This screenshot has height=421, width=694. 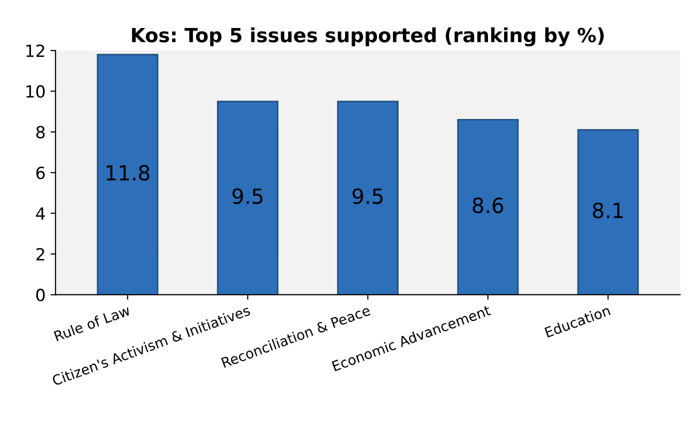 I want to click on chart-title: Kos: Top 5 issues supported (ranking by %), so click(x=368, y=36).